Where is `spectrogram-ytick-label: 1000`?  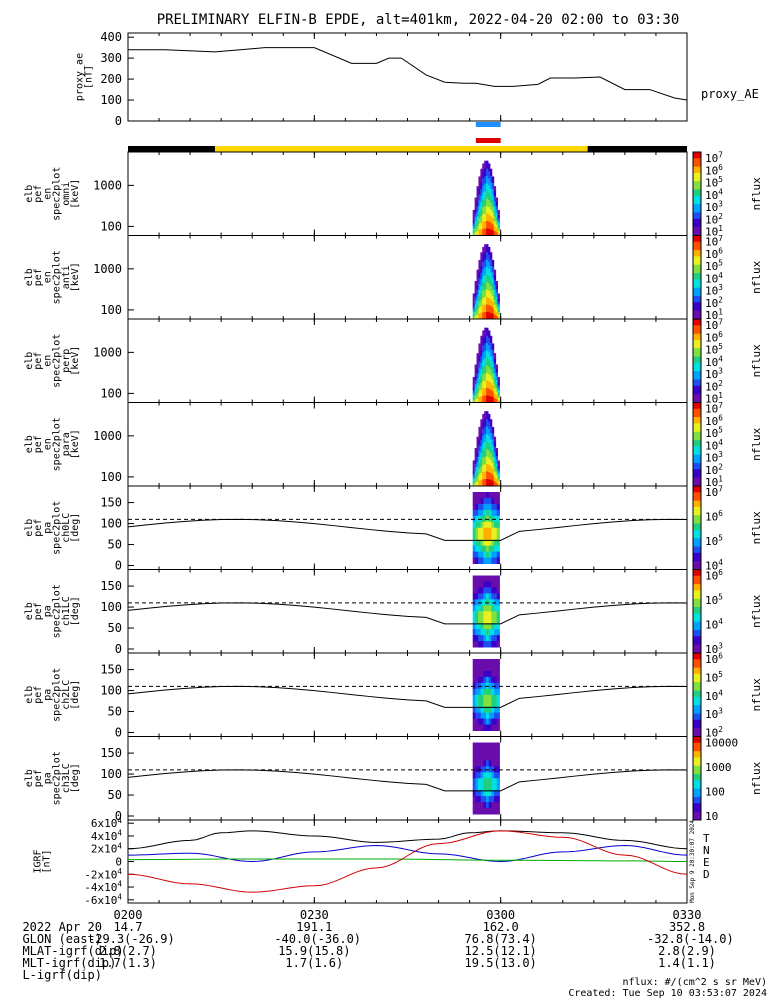 spectrogram-ytick-label: 1000 is located at coordinates (107, 352).